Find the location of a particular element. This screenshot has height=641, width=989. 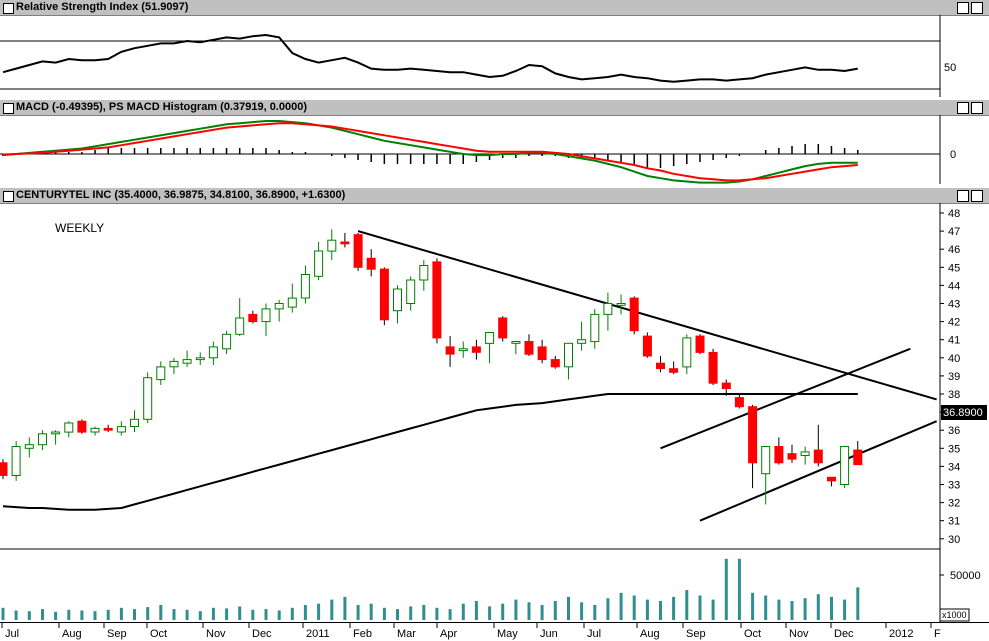

price-tick-label: 33 is located at coordinates (954, 486).